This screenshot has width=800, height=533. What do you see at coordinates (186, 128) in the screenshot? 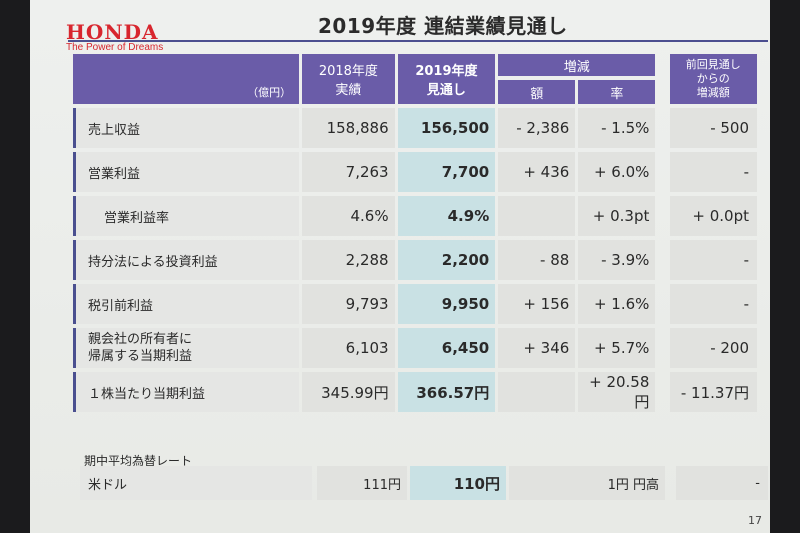
I see `row-label: 売上収益` at bounding box center [186, 128].